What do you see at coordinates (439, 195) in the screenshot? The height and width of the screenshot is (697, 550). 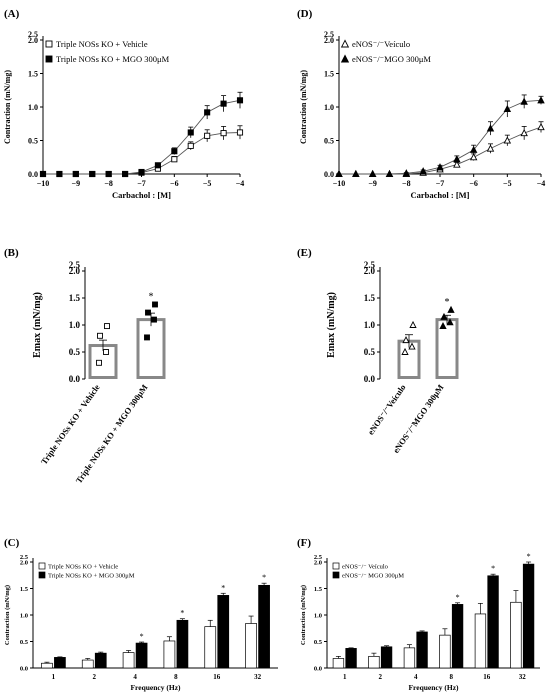 I see `x-axis-label: Carbachol : [M]` at bounding box center [439, 195].